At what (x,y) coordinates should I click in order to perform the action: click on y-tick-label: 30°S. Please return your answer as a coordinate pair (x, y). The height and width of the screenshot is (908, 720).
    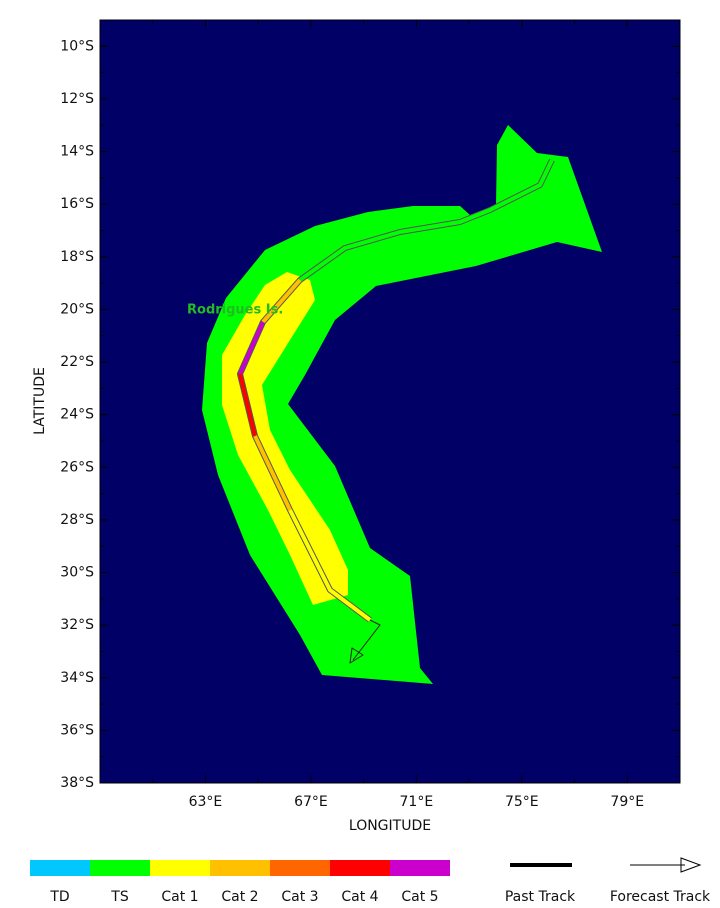
    Looking at the image, I should click on (77, 573).